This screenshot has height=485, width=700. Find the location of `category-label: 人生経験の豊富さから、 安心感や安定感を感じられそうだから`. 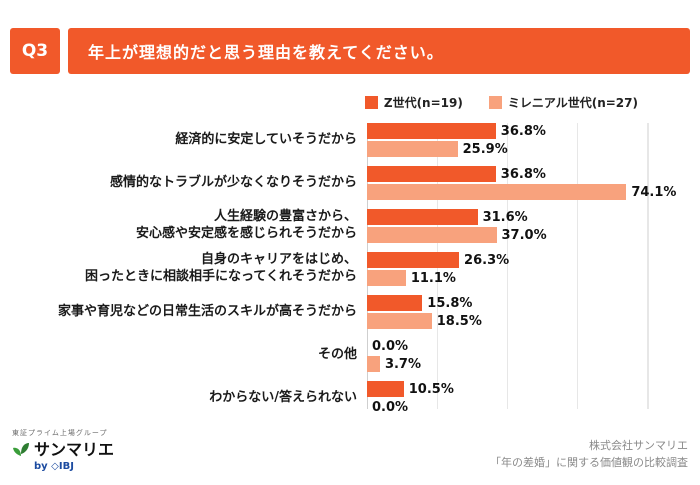

category-label: 人生経験の豊富さから、 安心感や安定感を感じられそうだから is located at coordinates (246, 225).